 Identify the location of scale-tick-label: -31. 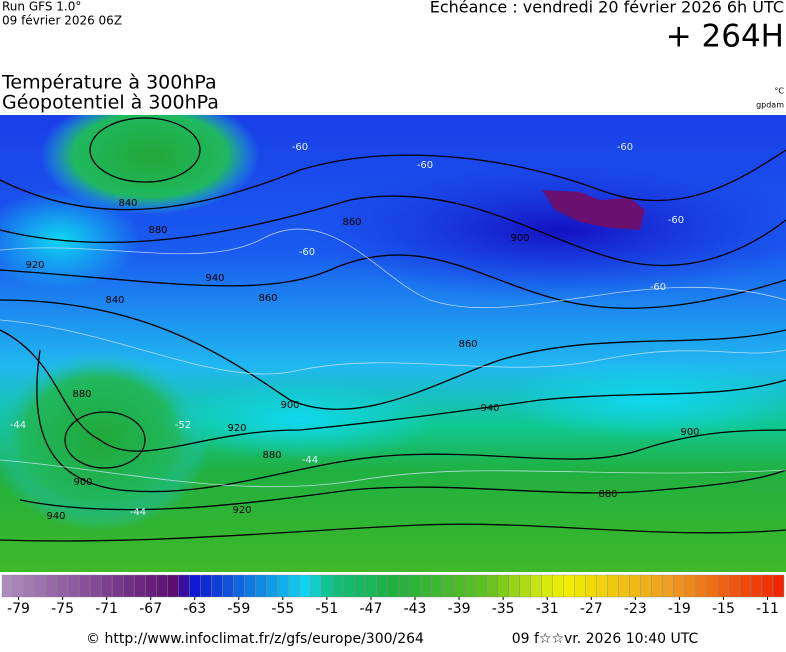
(547, 609).